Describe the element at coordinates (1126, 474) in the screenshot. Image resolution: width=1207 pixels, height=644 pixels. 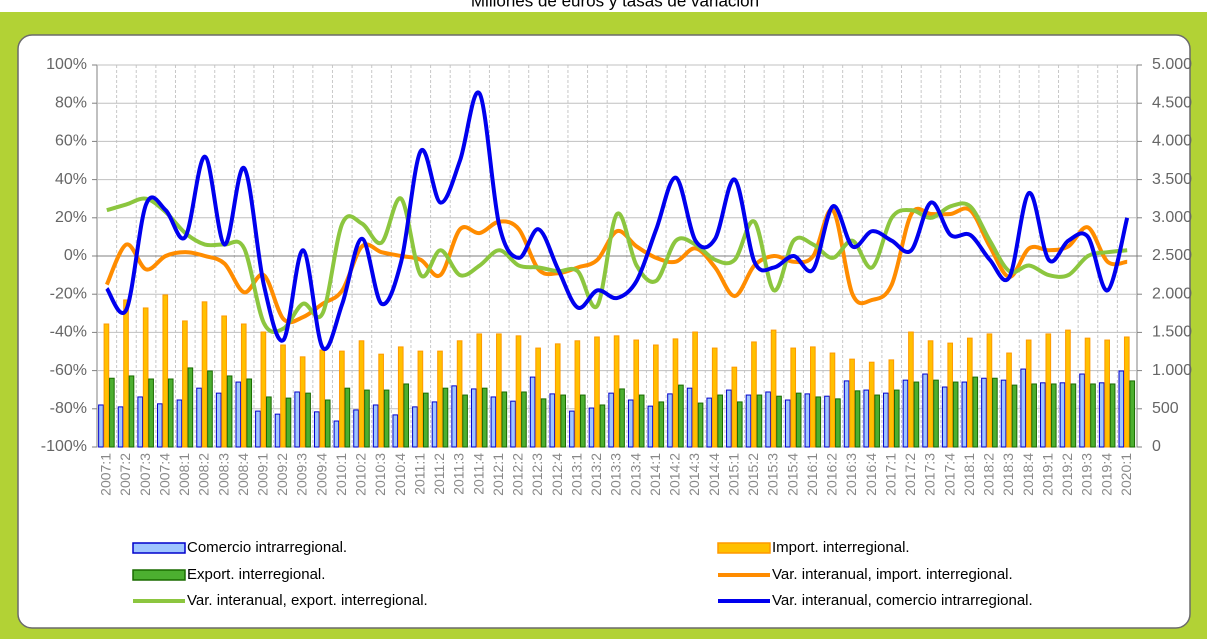
I see `x-tick-label: 2020:1` at that location.